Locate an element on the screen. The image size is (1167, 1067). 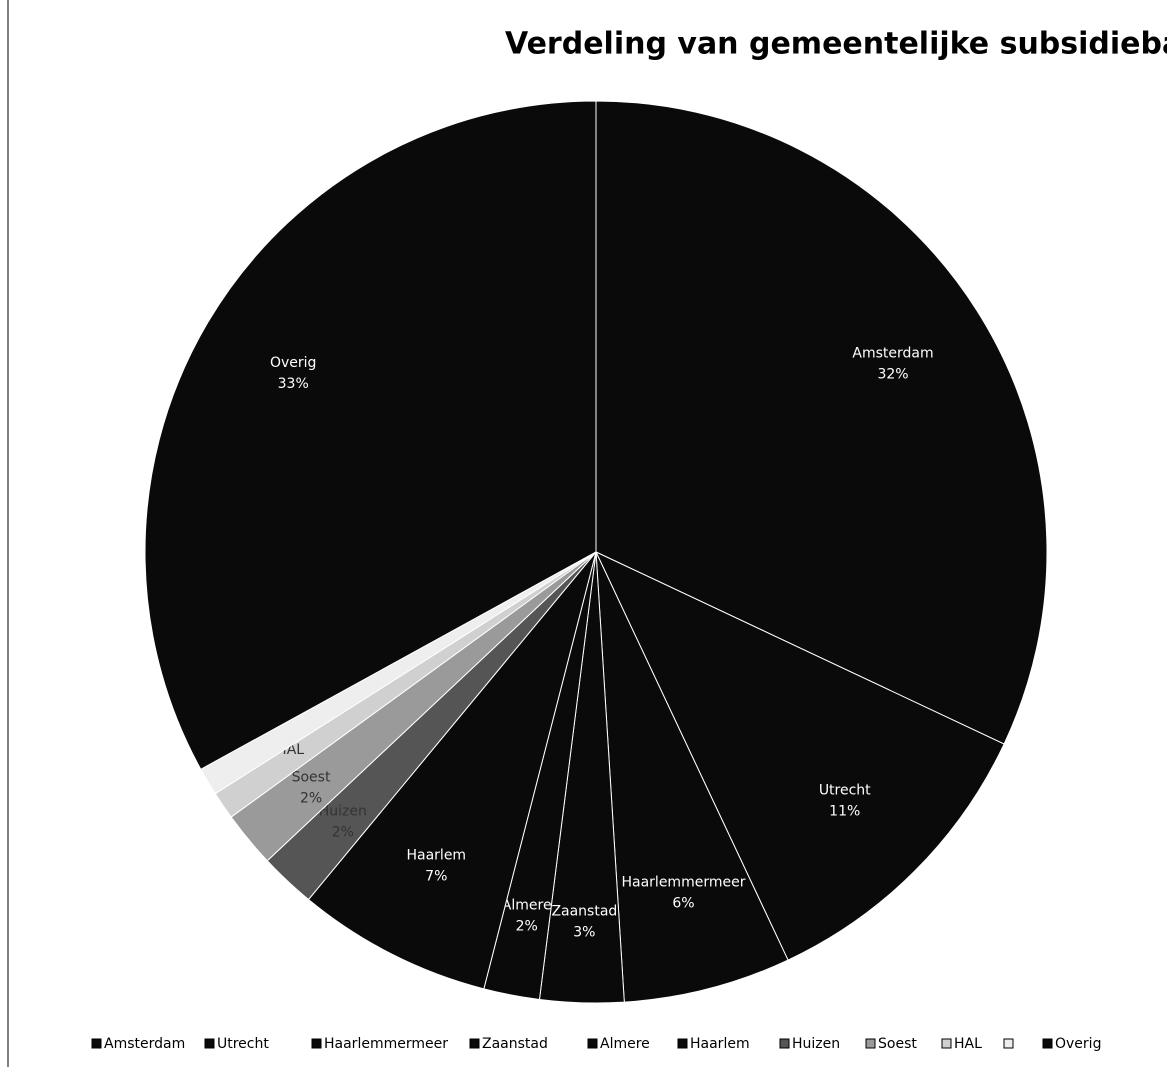
slice-label: Soest is located at coordinates (311, 778).